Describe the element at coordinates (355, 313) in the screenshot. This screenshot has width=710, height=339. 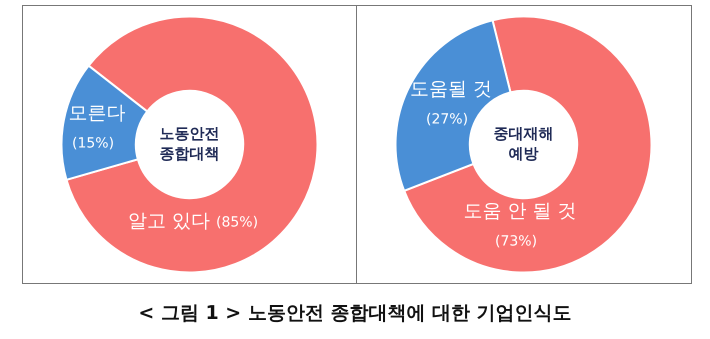
I see `text: < 그림 1 > 노동안전 종합대책에 대한 기업인식도` at that location.